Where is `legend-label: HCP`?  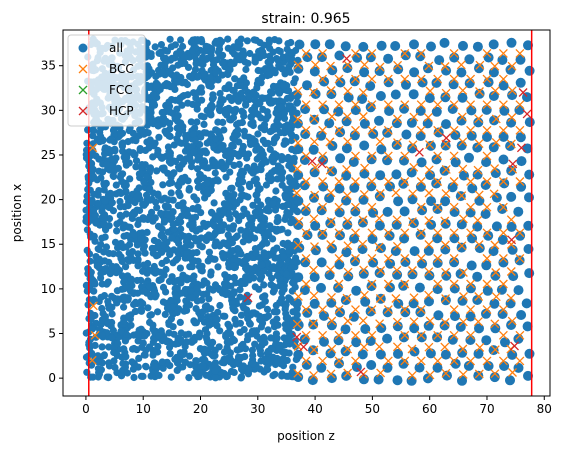
legend-label: HCP is located at coordinates (121, 111).